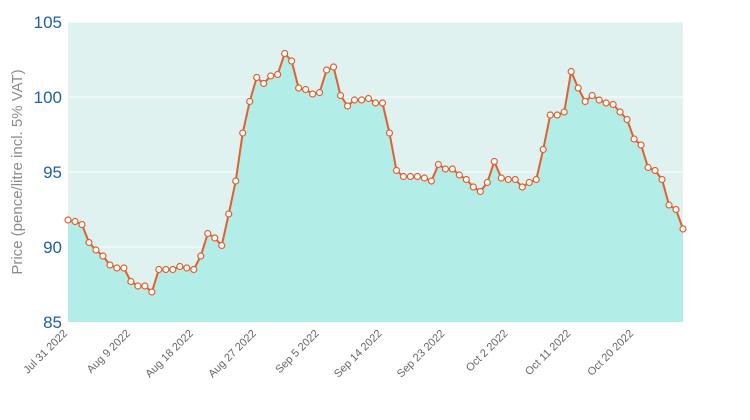 This screenshot has height=420, width=750. I want to click on x-tick-label: Jul 31 2022, so click(45, 352).